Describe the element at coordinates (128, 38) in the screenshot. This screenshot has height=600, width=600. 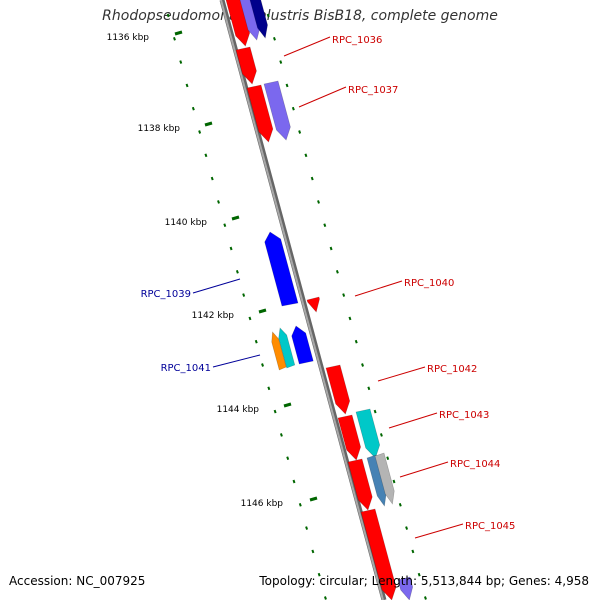
I see `scale-label: 1136 kbp` at that location.